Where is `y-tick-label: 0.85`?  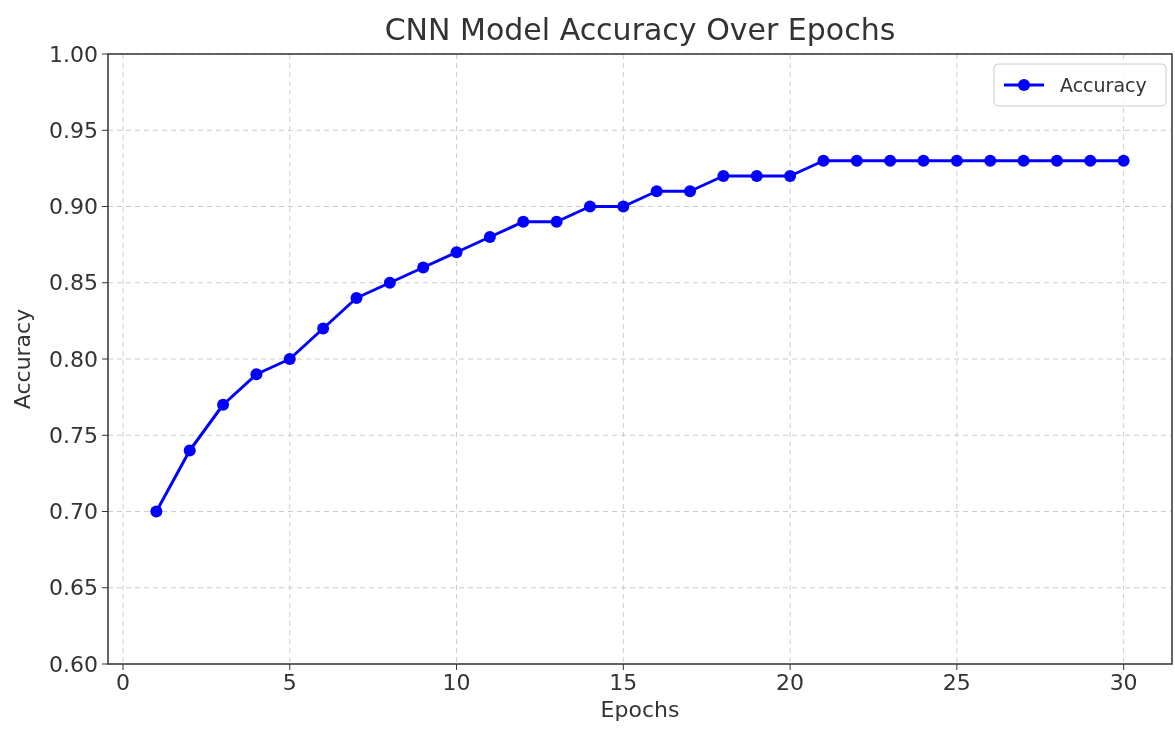 y-tick-label: 0.85 is located at coordinates (73, 283).